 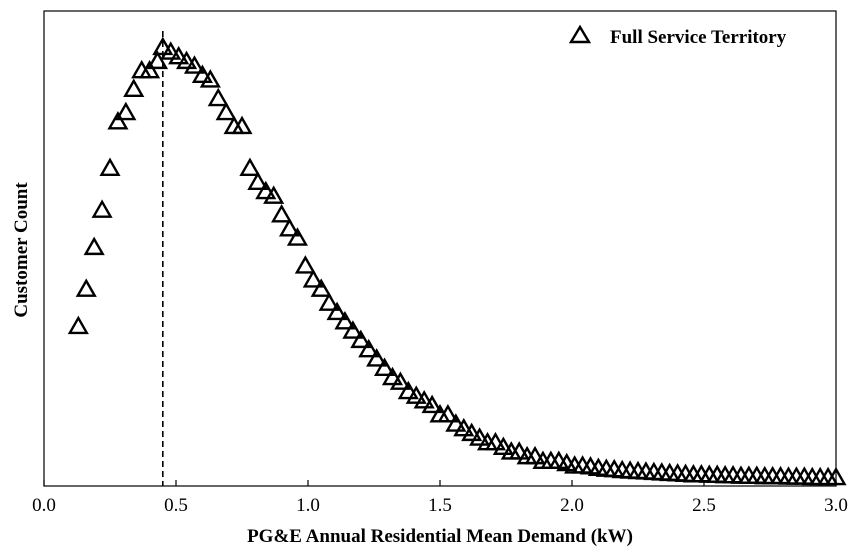 What do you see at coordinates (704, 505) in the screenshot?
I see `x-tick-label: 2.5` at bounding box center [704, 505].